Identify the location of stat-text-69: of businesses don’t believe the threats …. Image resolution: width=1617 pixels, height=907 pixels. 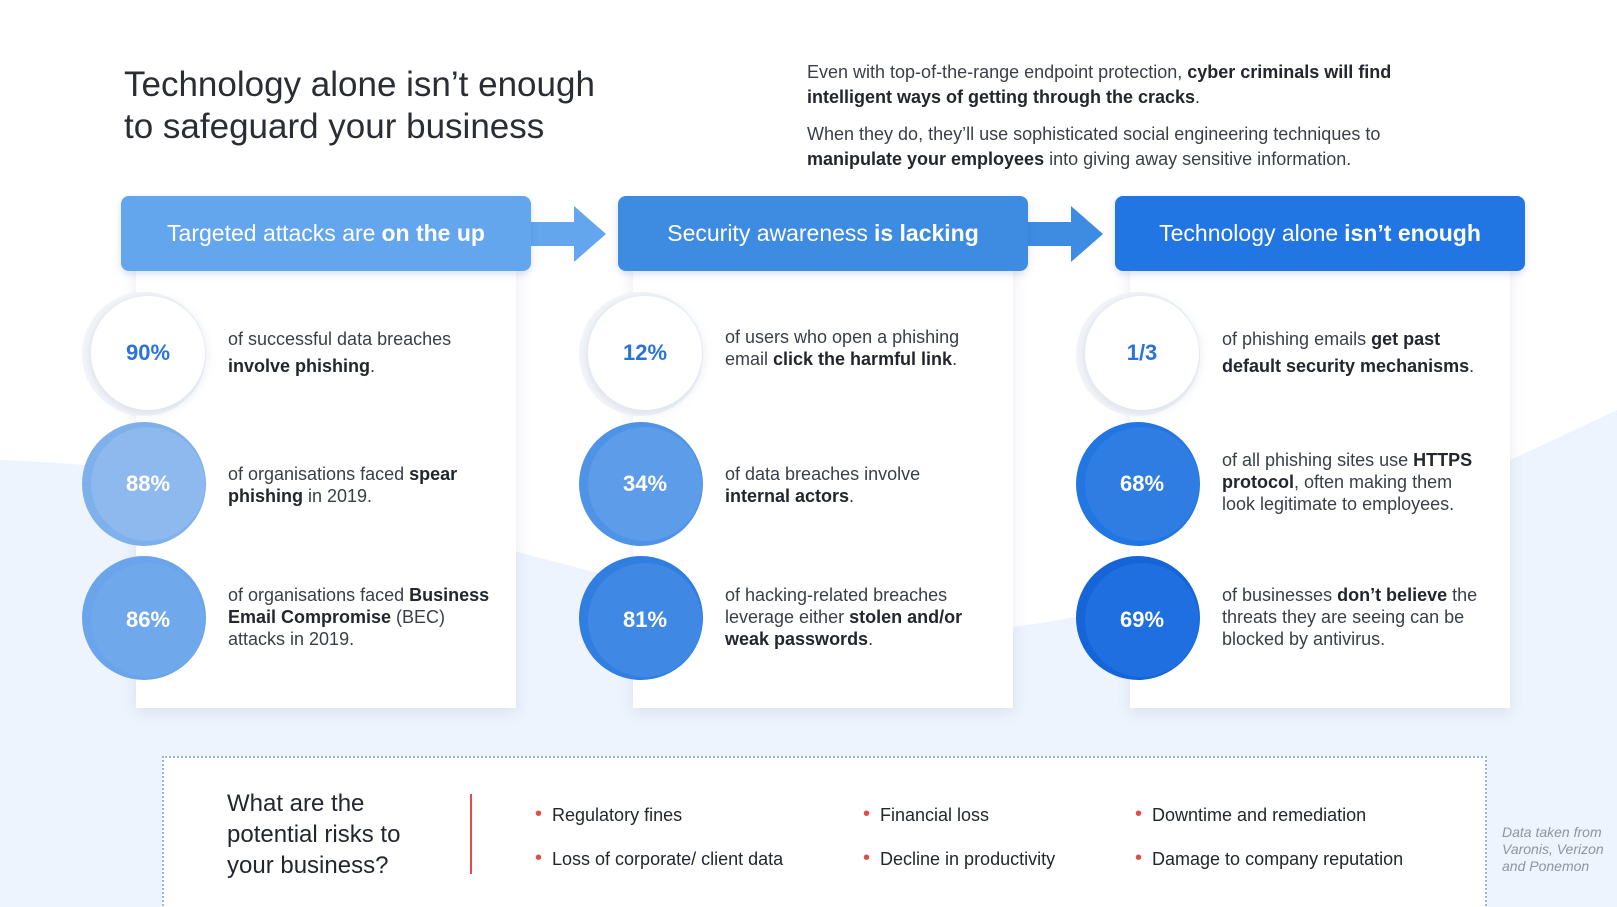
(1354, 617).